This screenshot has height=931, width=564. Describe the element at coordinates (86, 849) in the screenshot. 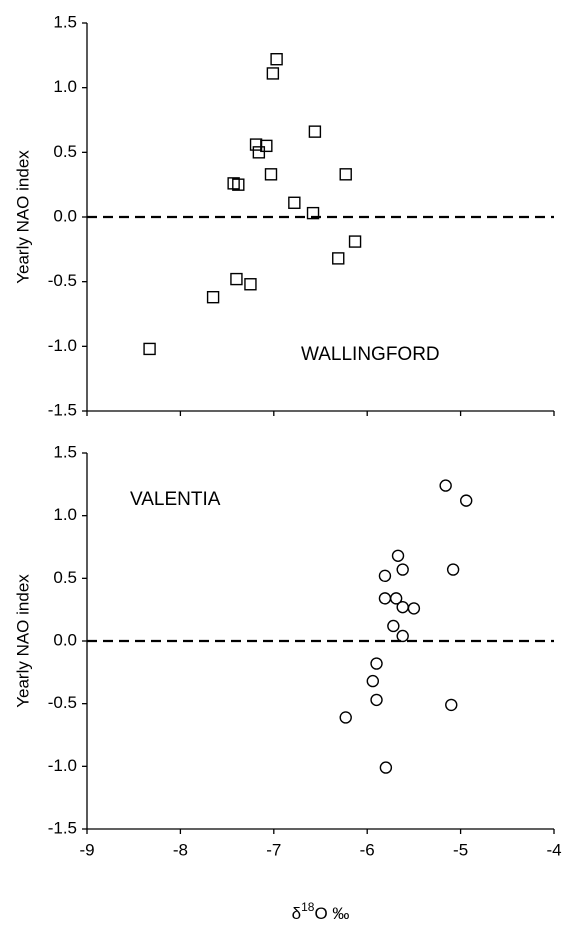

I see `x-tick-label: -9` at that location.